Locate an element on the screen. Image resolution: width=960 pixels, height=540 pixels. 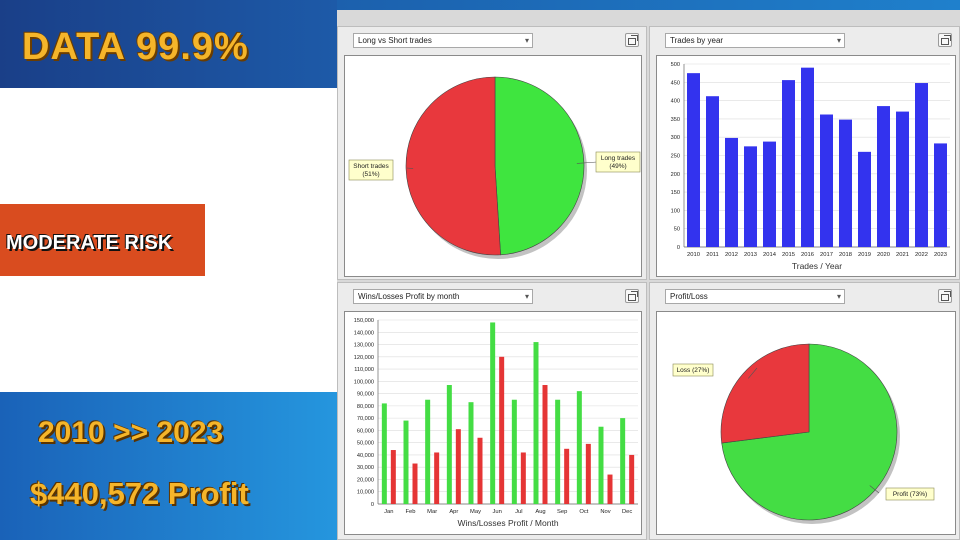
chart-type-dropdown: Trades by year ▾ is located at coordinates (755, 40).